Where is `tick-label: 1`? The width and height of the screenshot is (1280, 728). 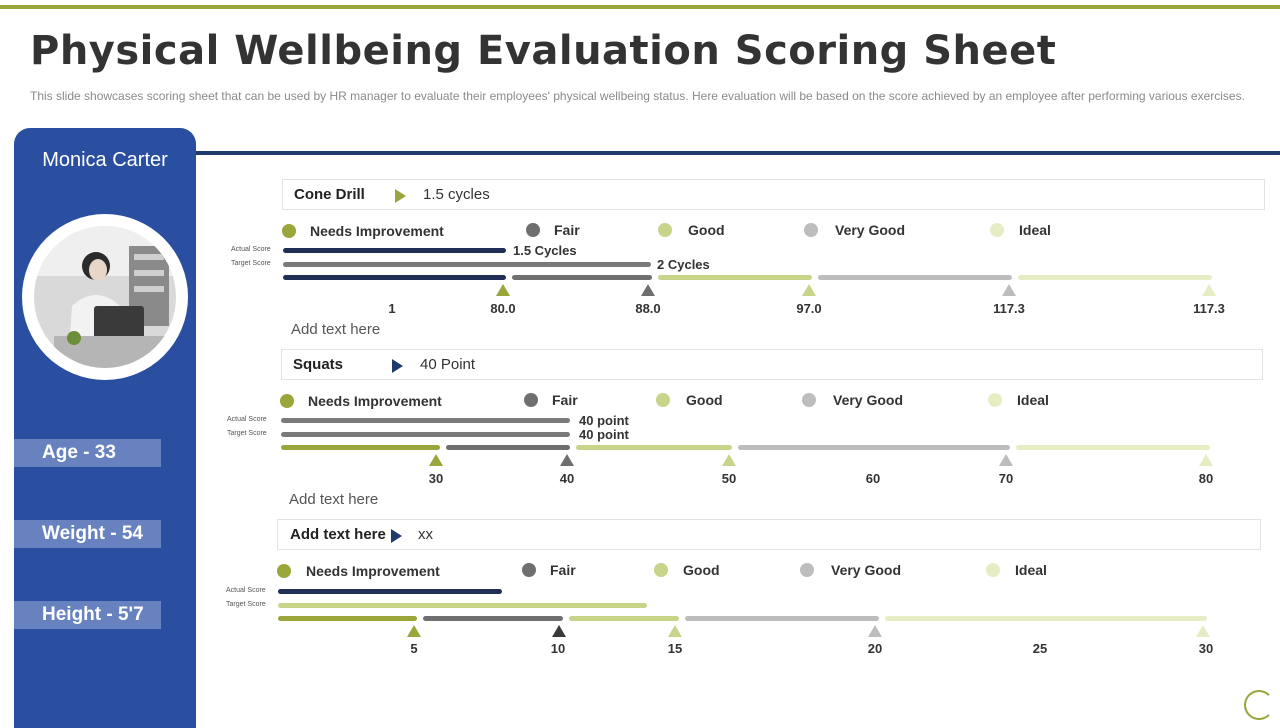
tick-label: 1 is located at coordinates (392, 308).